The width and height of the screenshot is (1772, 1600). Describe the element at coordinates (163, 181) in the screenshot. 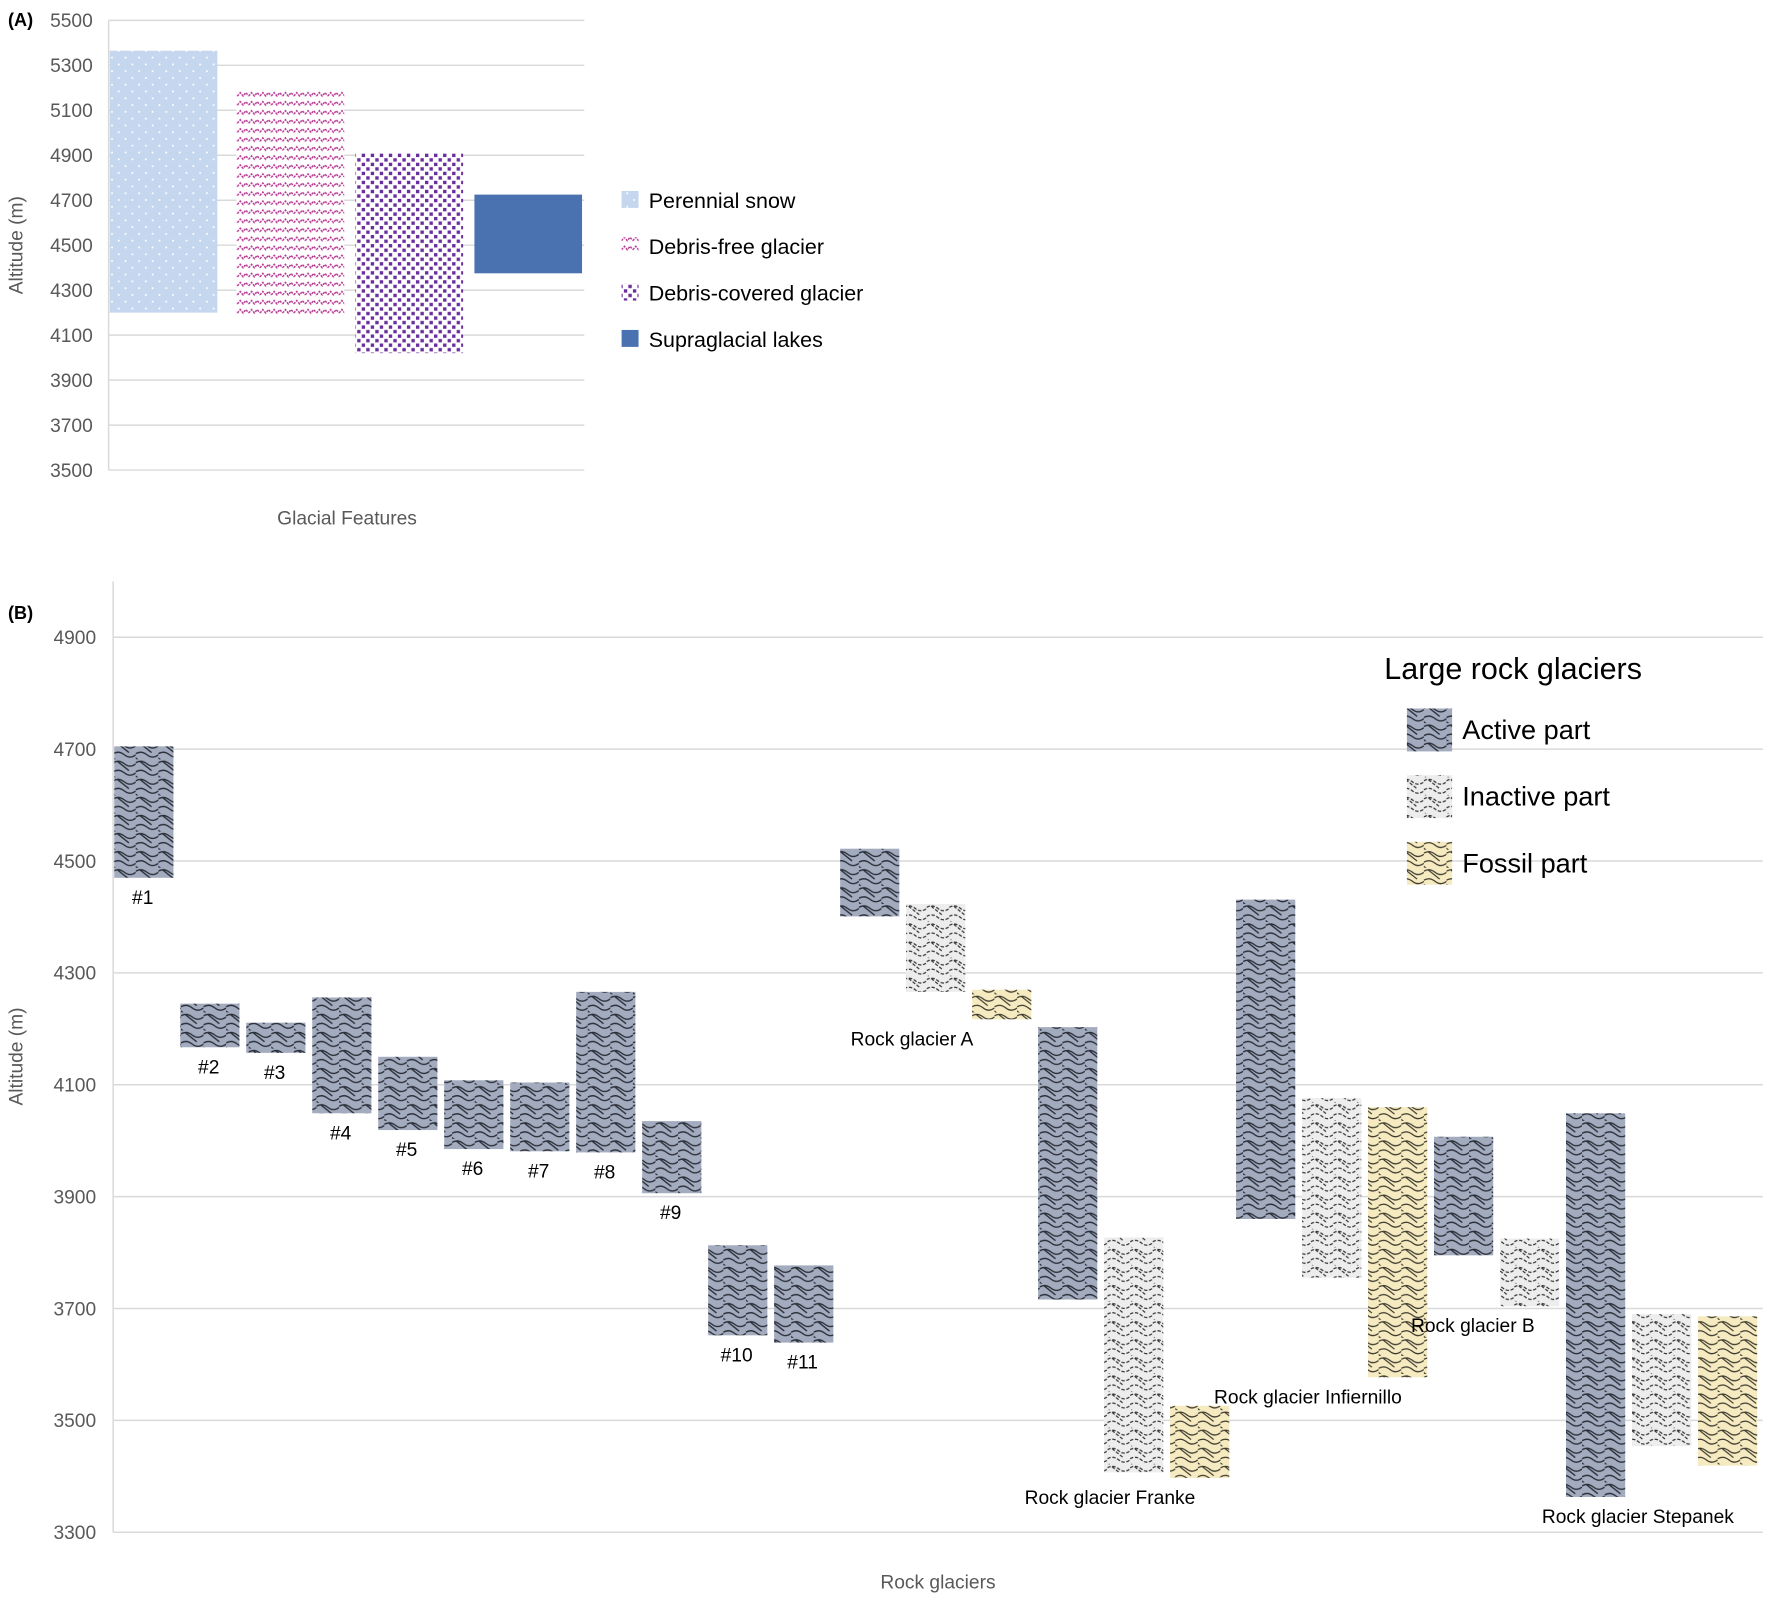

I see `bar-perennial-snow` at that location.